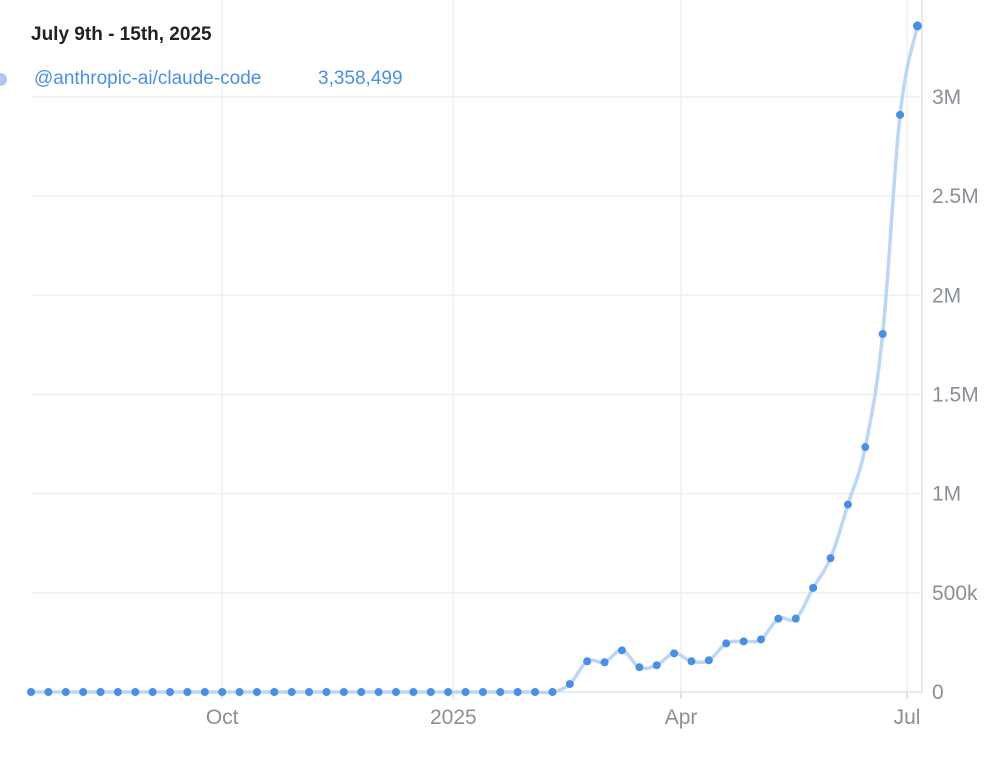 The width and height of the screenshot is (998, 770). I want to click on y-tick-label: 1.5M, so click(955, 395).